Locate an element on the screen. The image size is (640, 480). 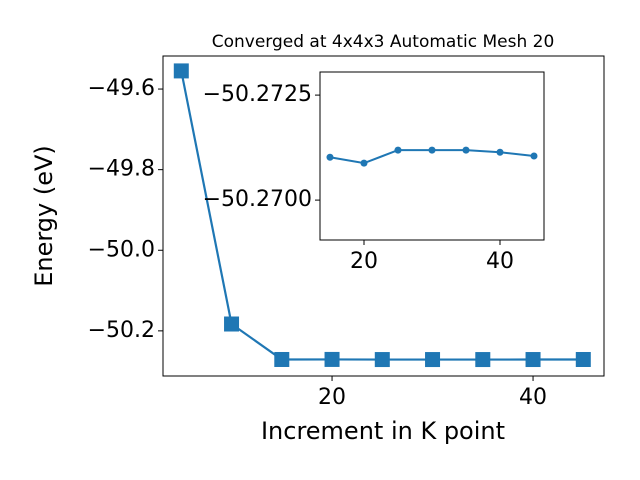
y-axis-label: Energy (eV) is located at coordinates (44, 216).